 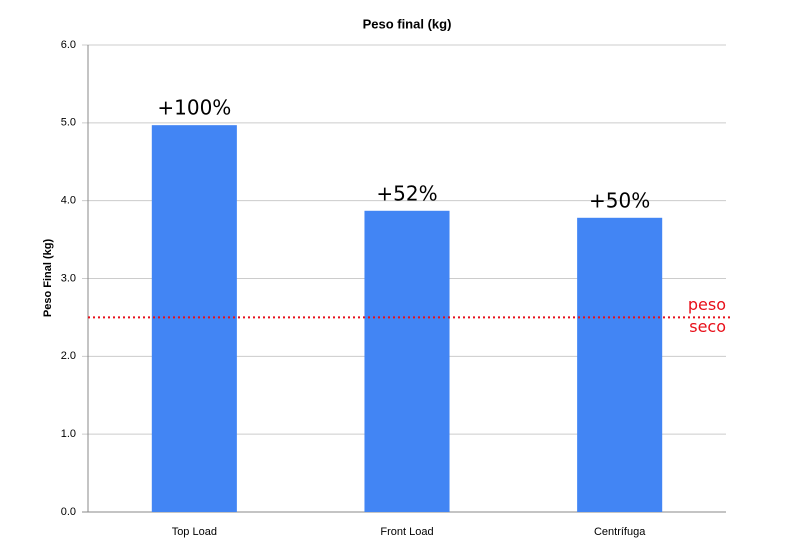 What do you see at coordinates (68, 278) in the screenshot?
I see `y-tick-label: 3.0` at bounding box center [68, 278].